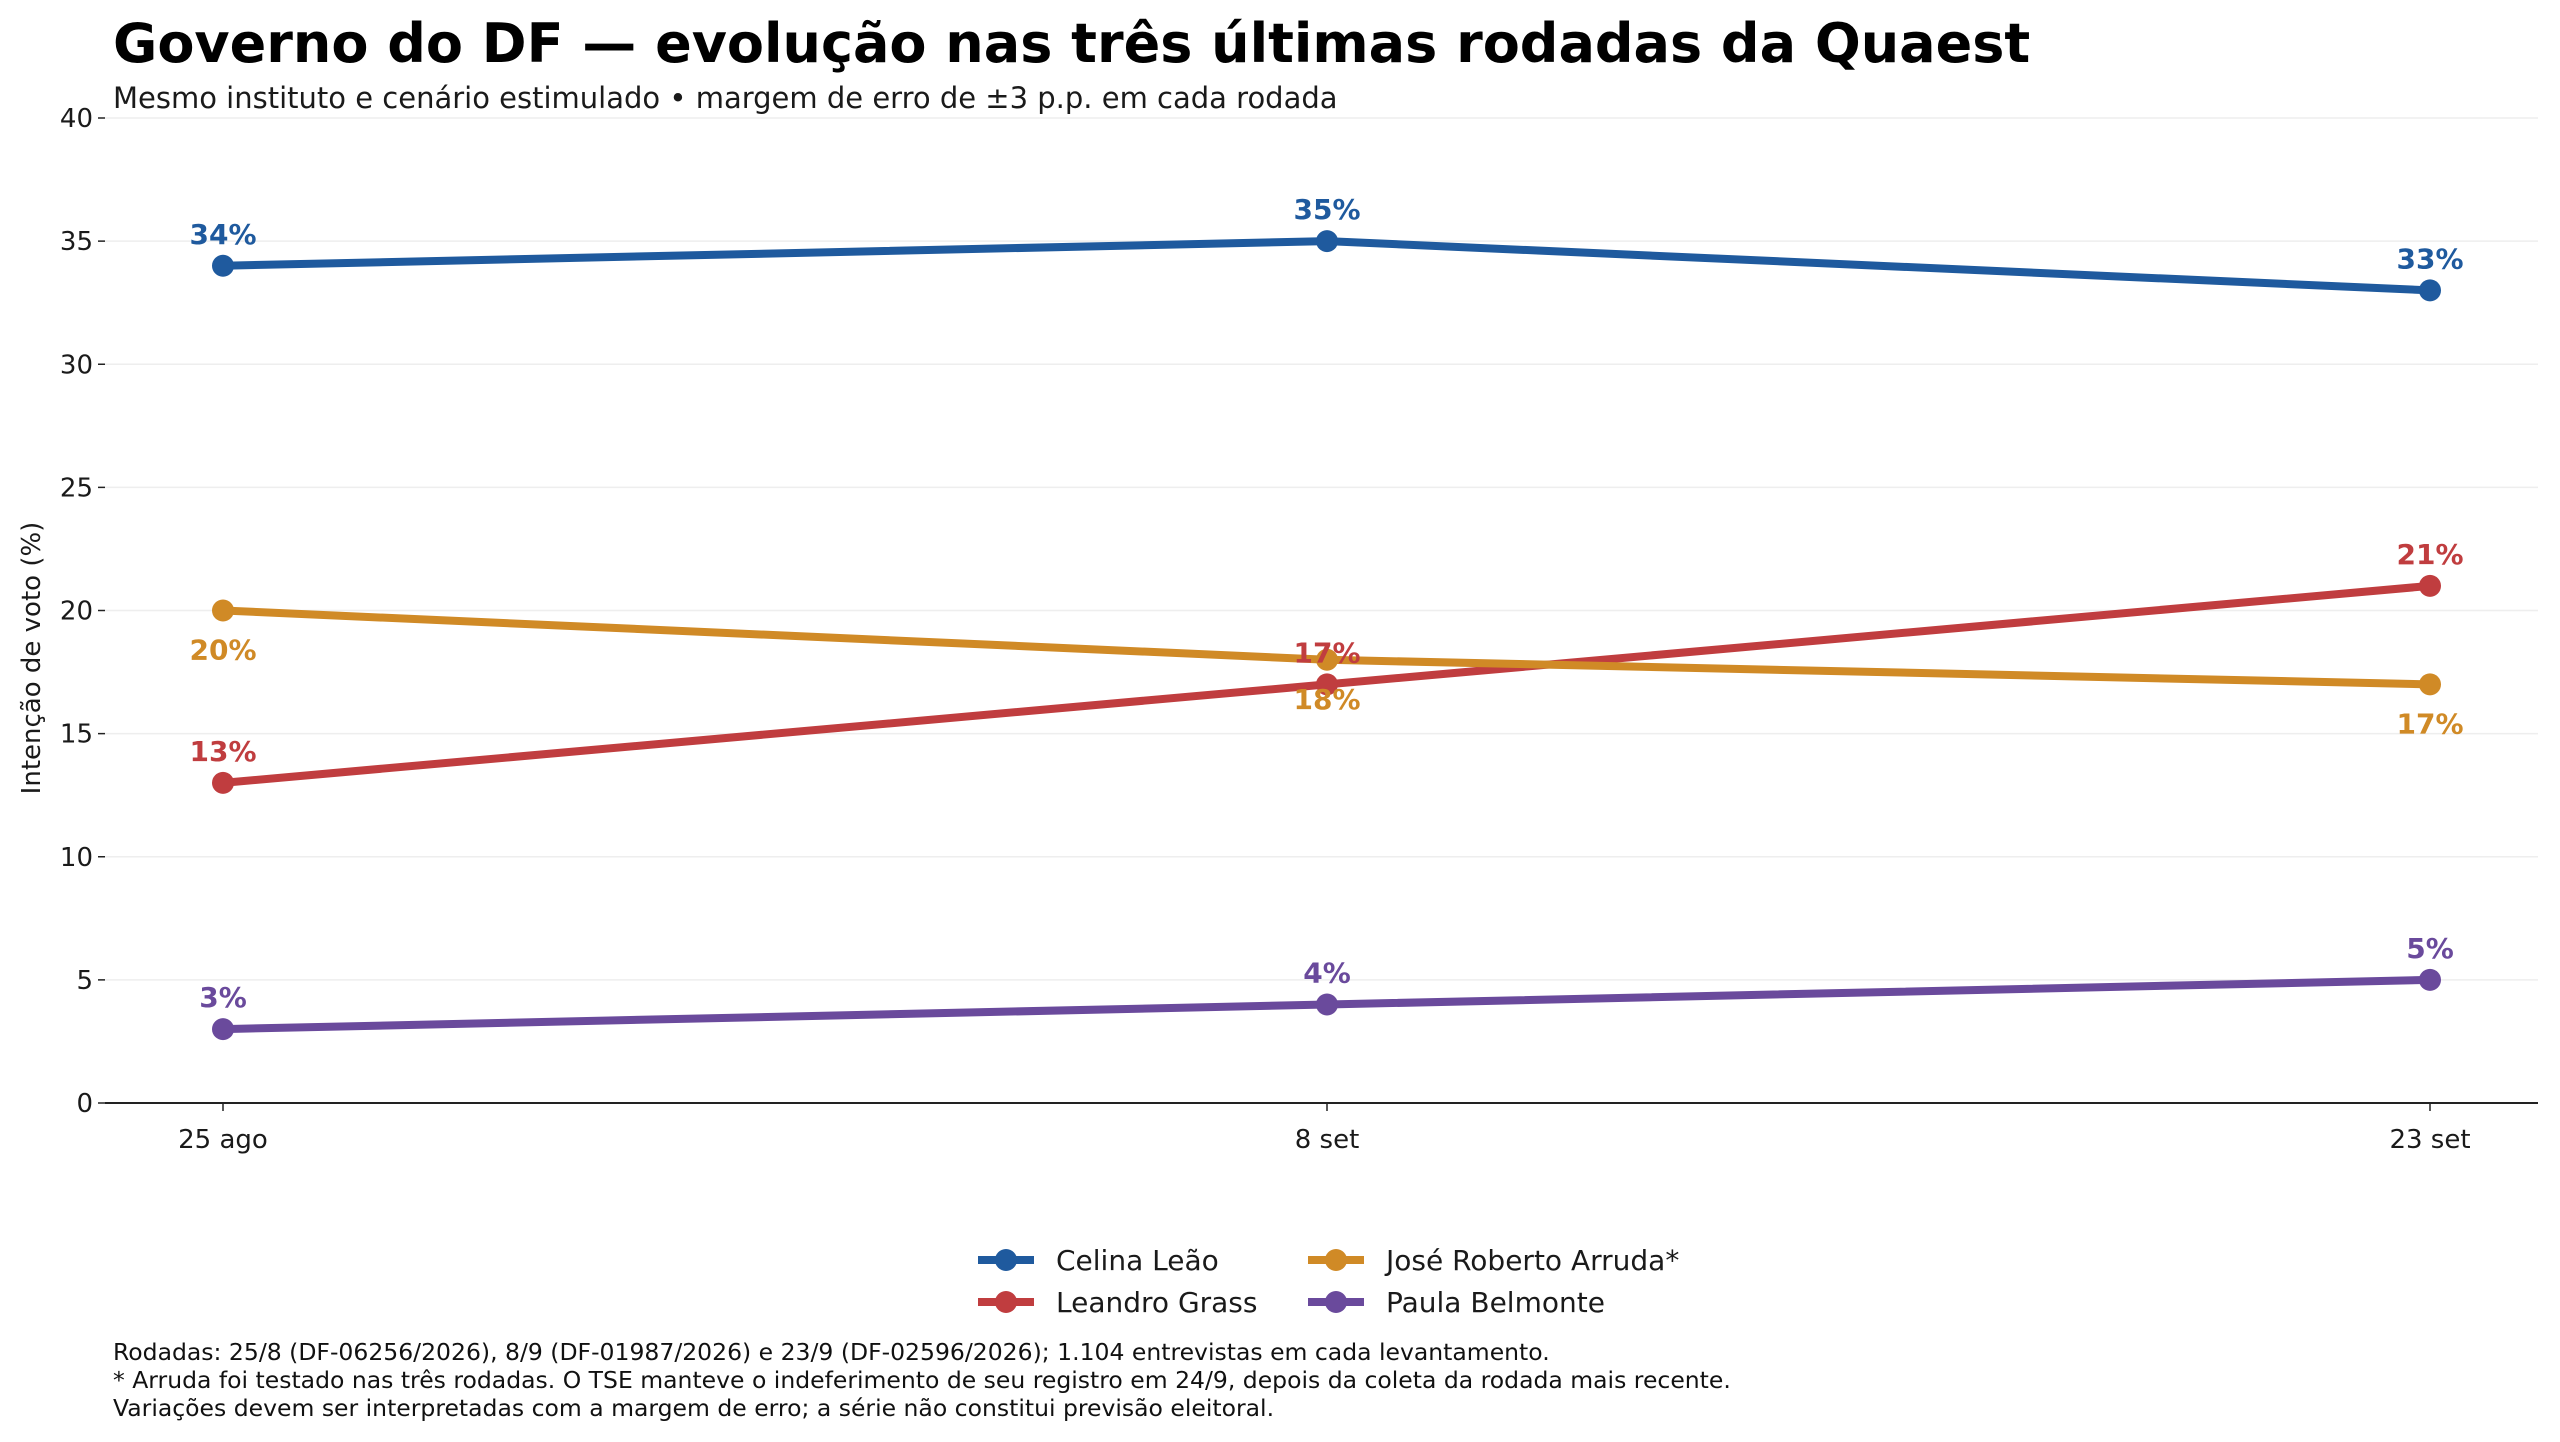  I want to click on data-label: 34%, so click(222, 234).